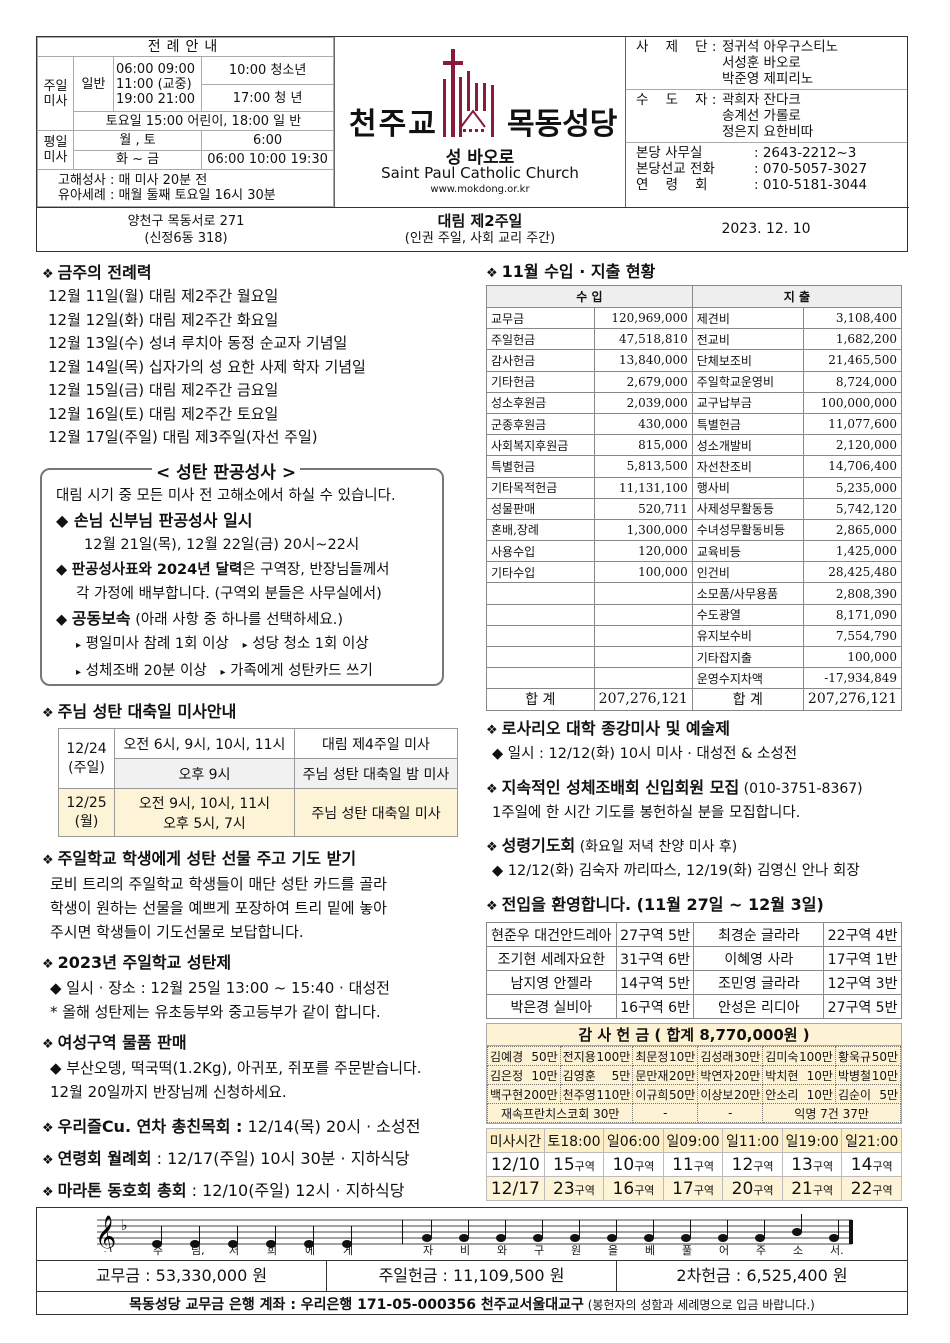 The width and height of the screenshot is (950, 1343). I want to click on finance-row: 교무금 120,969,000 제견비 3,108,400, so click(694, 318).